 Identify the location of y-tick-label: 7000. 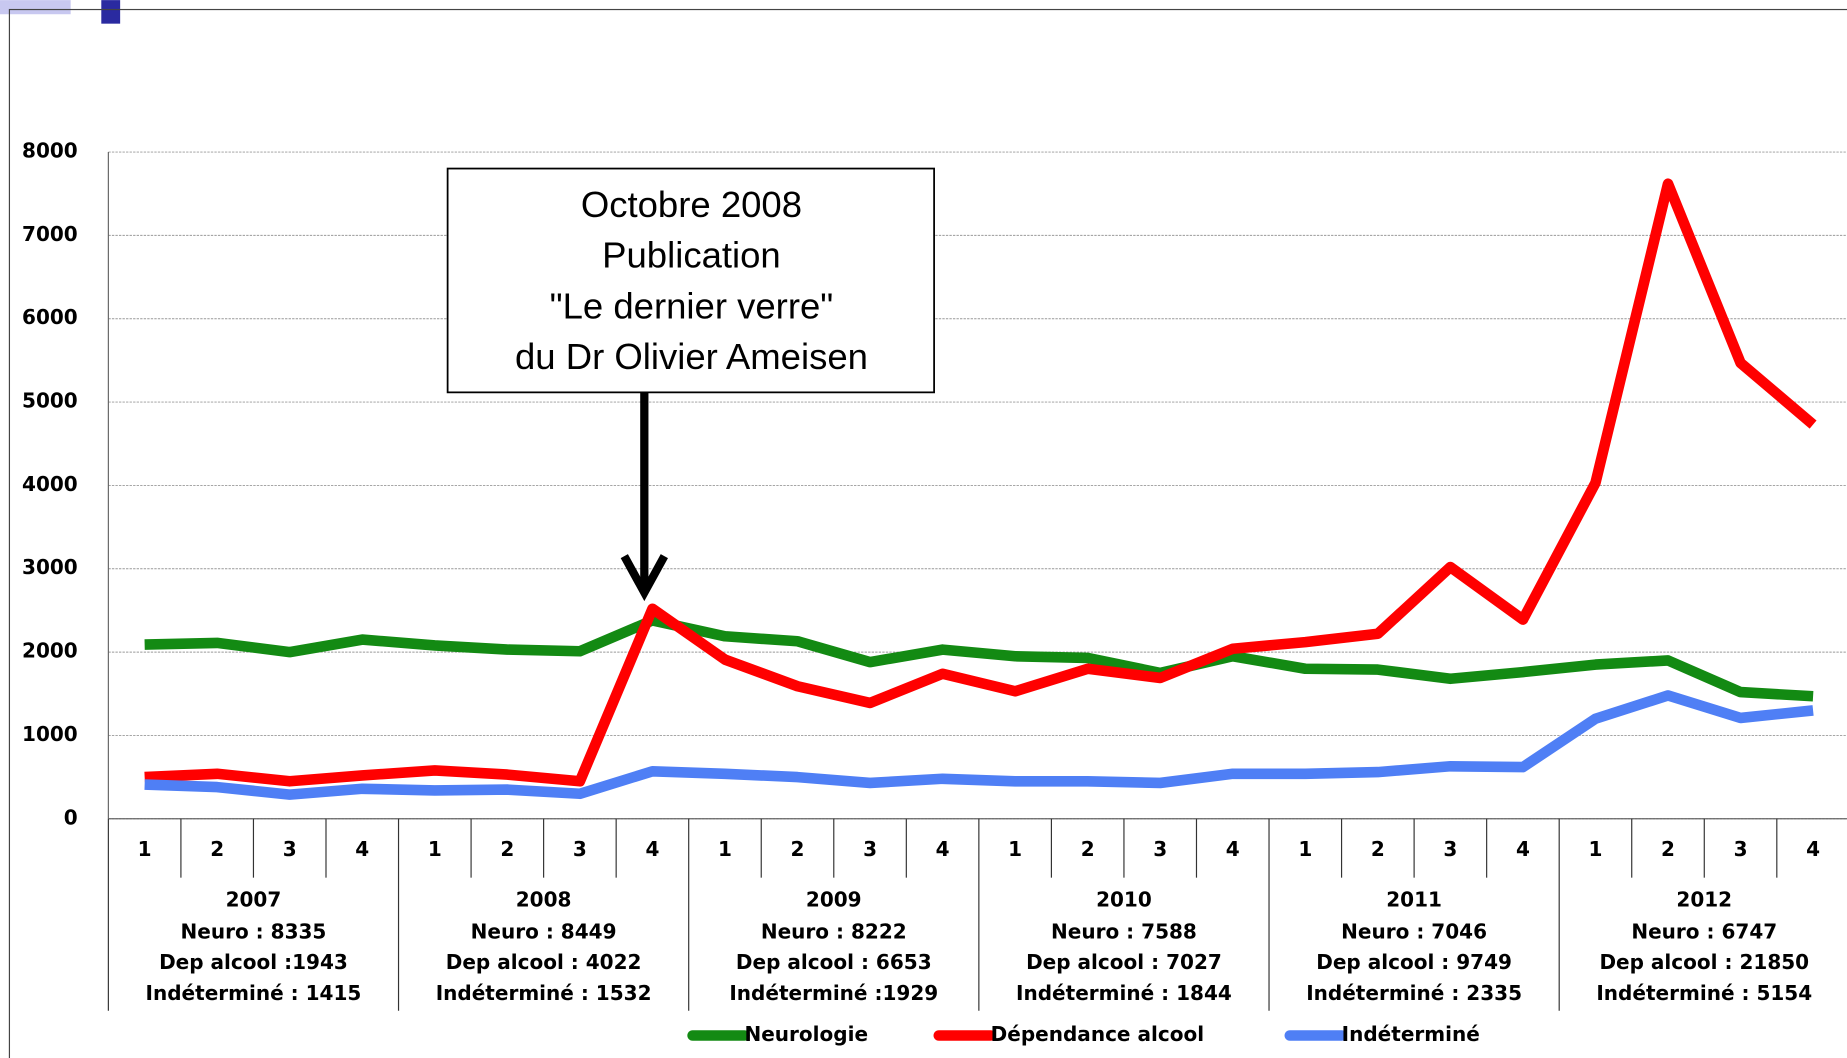
(50, 234).